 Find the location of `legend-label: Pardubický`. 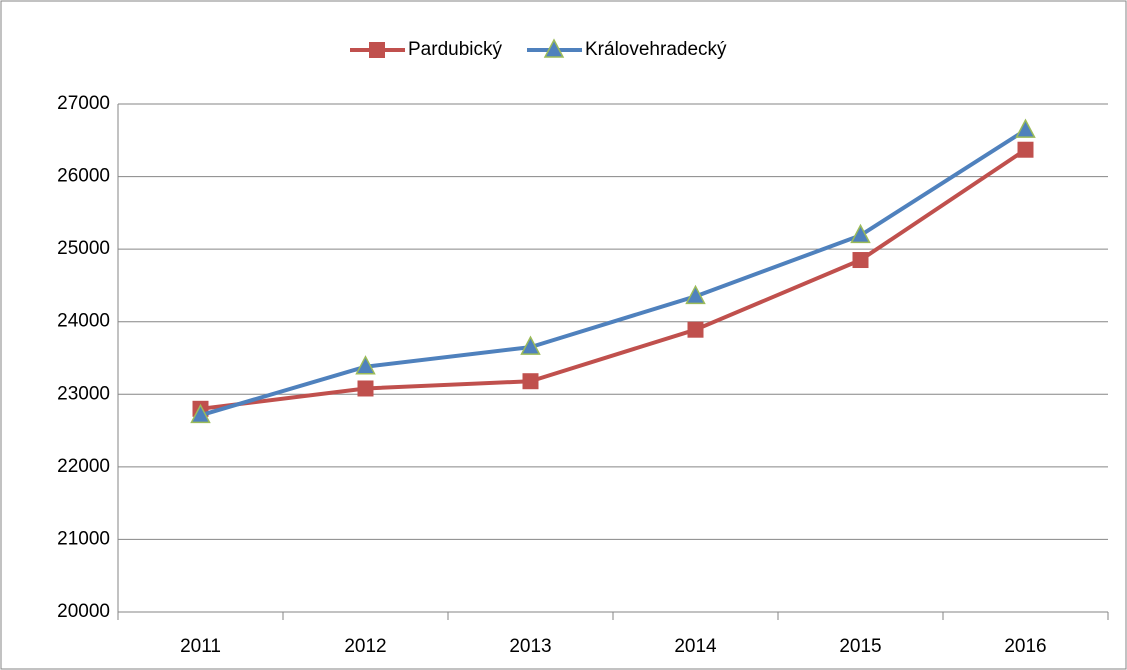

legend-label: Pardubický is located at coordinates (455, 49).